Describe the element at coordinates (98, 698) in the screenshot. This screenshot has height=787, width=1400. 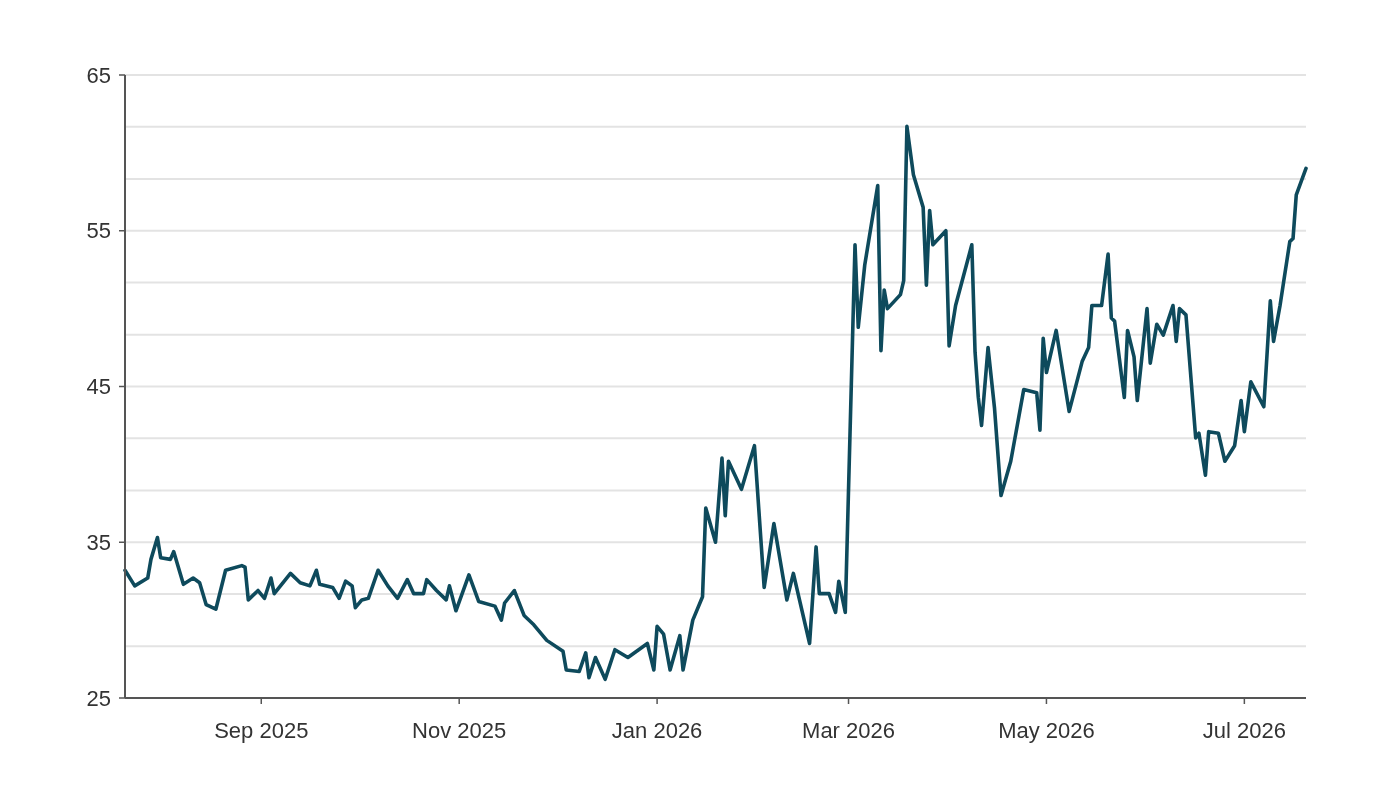
I see `y-tick-label: 25` at that location.